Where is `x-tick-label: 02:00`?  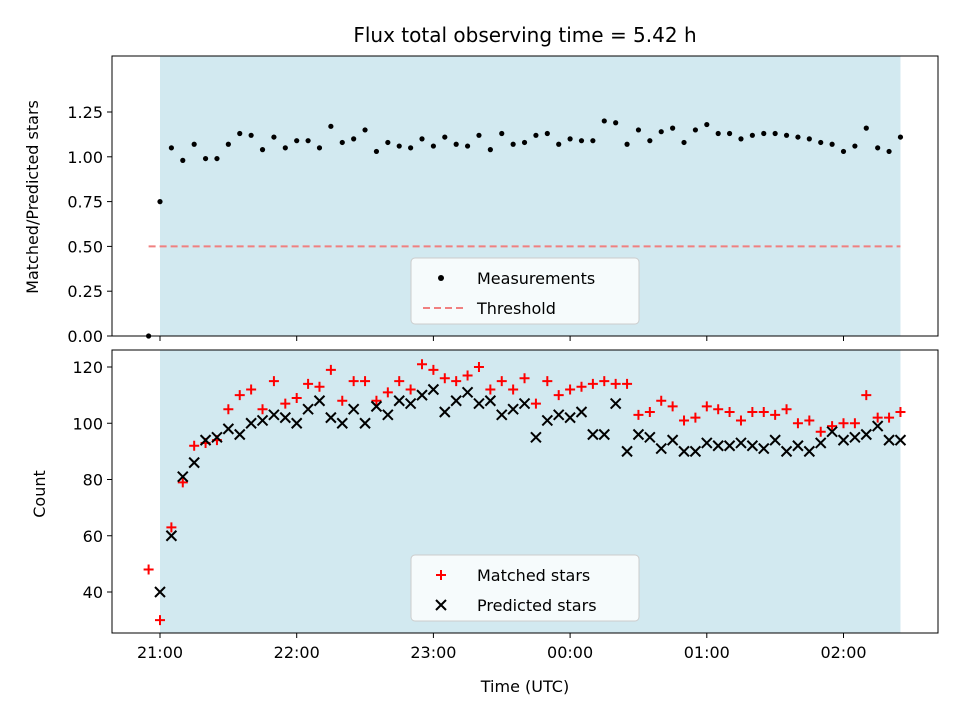 x-tick-label: 02:00 is located at coordinates (843, 652).